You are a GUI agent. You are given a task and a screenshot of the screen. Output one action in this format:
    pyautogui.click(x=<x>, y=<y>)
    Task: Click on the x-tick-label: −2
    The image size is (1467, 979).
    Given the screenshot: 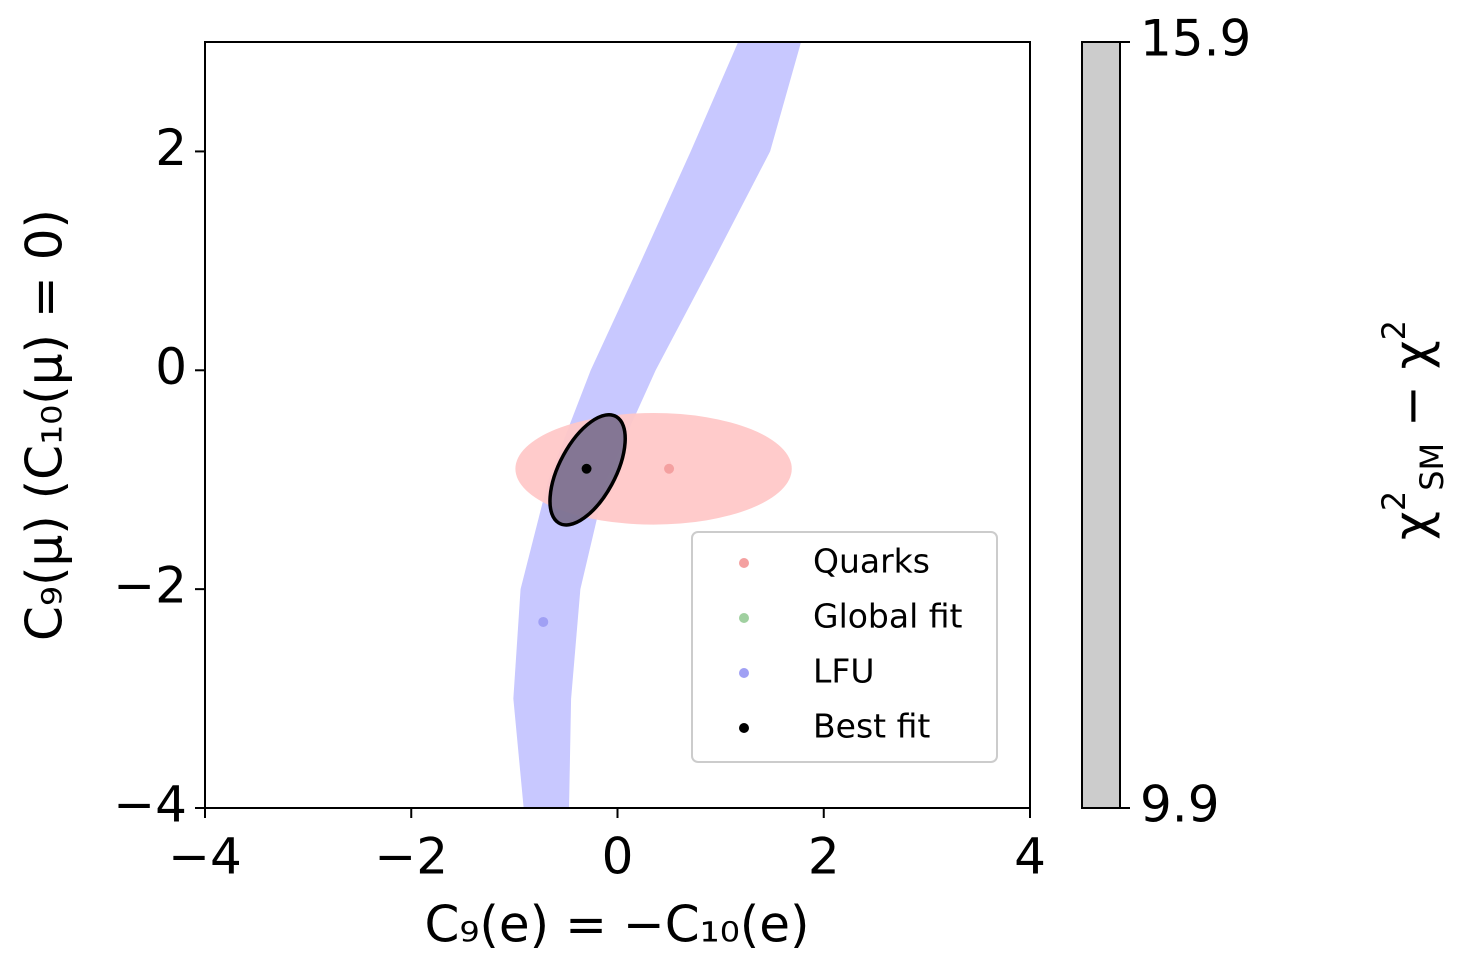 What is the action you would take?
    pyautogui.click(x=411, y=857)
    